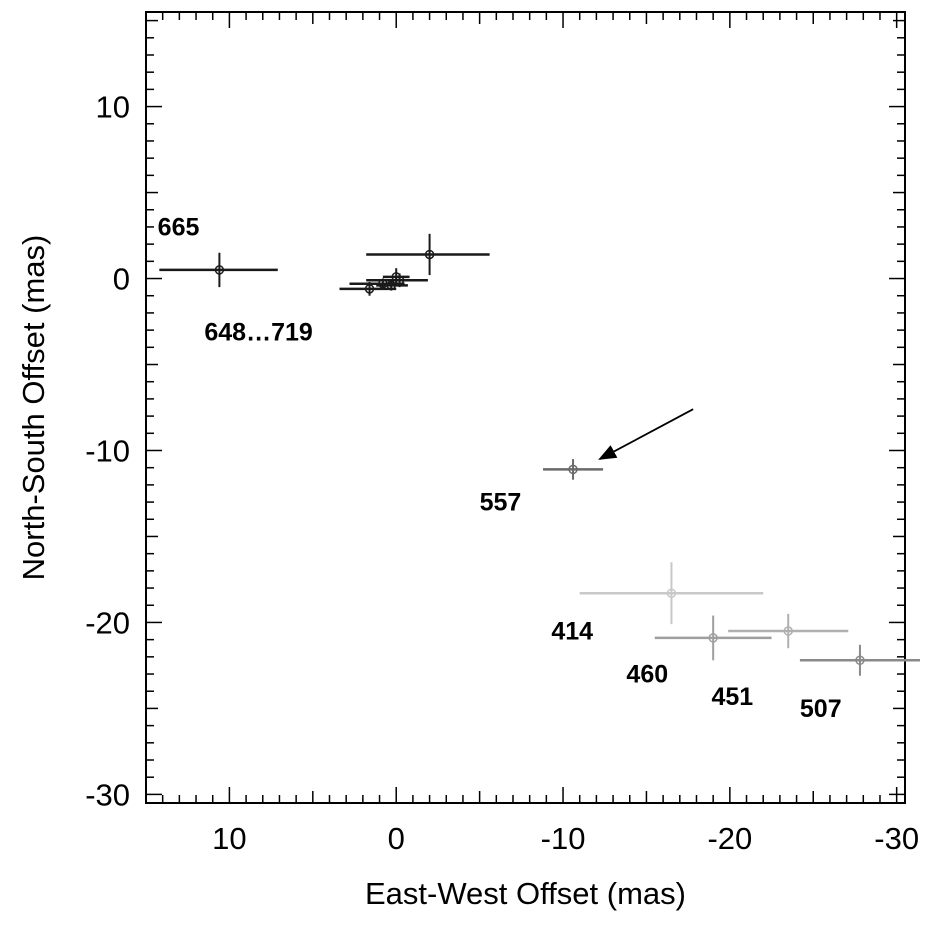 The height and width of the screenshot is (927, 930). Describe the element at coordinates (646, 434) in the screenshot. I see `arrow` at that location.